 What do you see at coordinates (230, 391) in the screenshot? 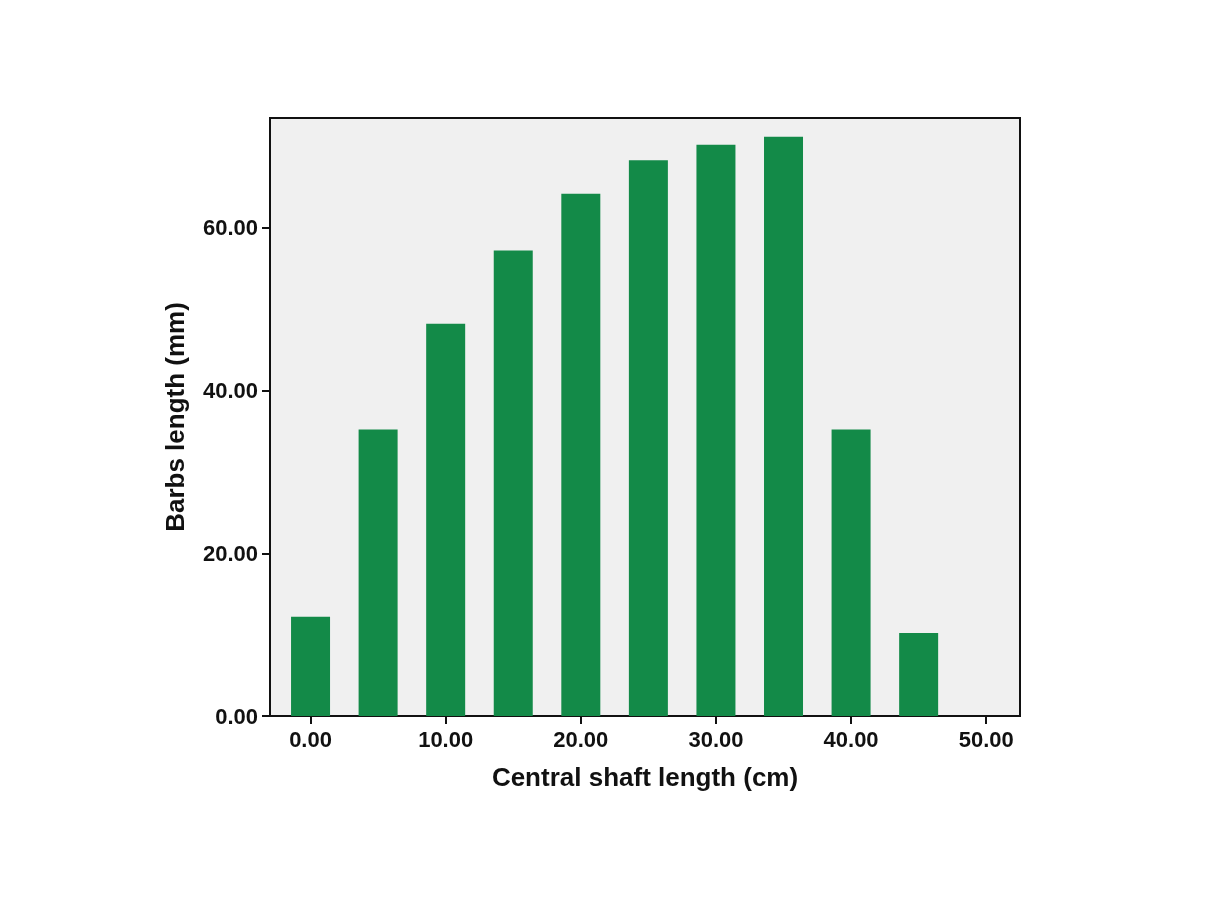
I see `y-tick-label: 40.00` at bounding box center [230, 391].